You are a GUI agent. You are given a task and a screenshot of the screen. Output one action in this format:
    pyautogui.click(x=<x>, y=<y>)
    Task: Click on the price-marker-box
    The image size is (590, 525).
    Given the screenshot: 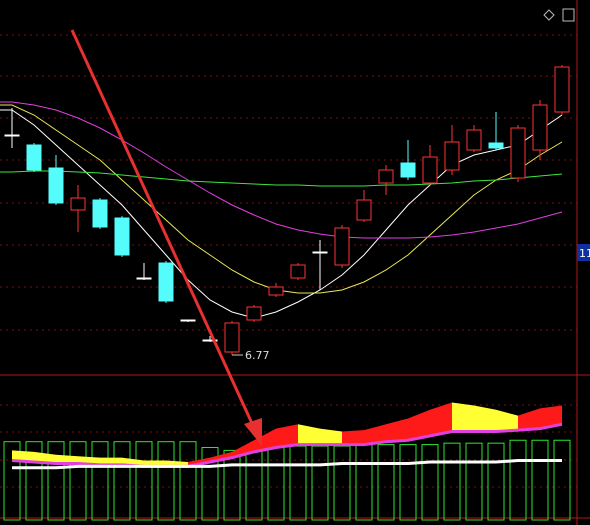 What is the action you would take?
    pyautogui.click(x=583, y=252)
    